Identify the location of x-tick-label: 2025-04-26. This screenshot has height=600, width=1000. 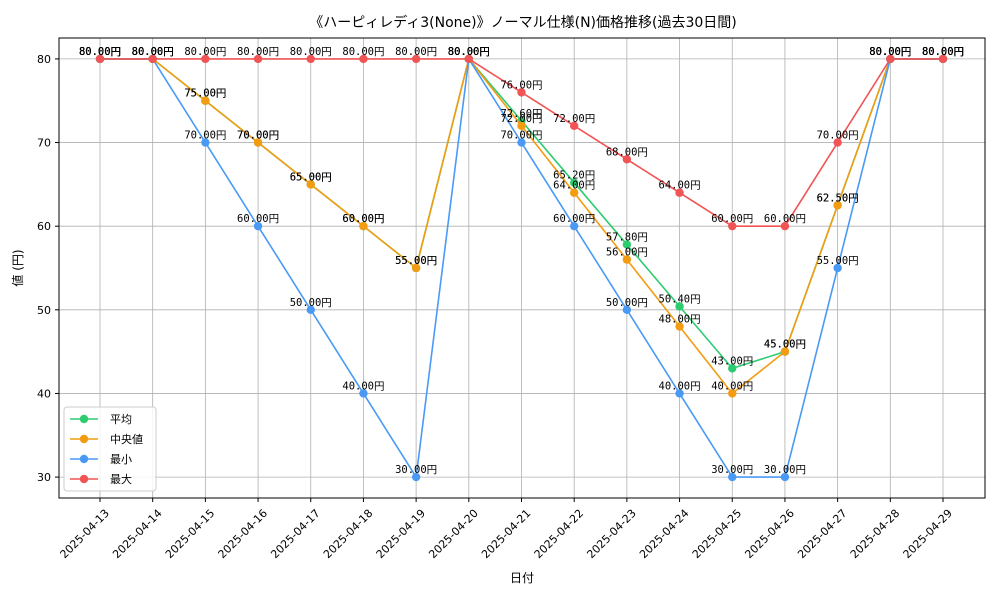
(769, 534).